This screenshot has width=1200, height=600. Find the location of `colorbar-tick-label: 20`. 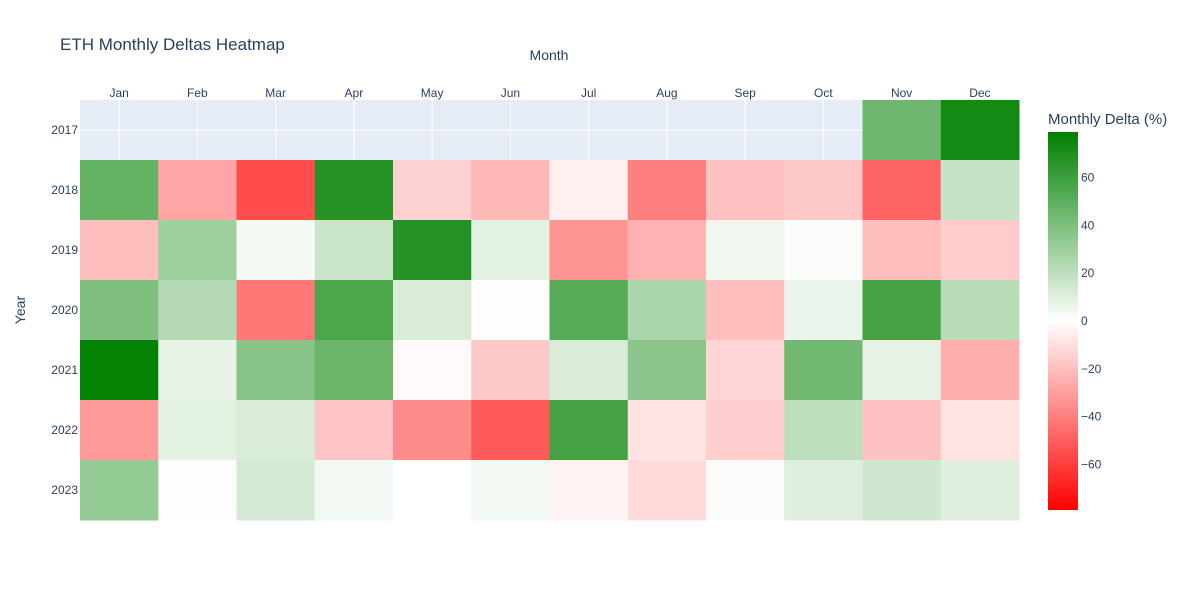

colorbar-tick-label: 20 is located at coordinates (1088, 273).